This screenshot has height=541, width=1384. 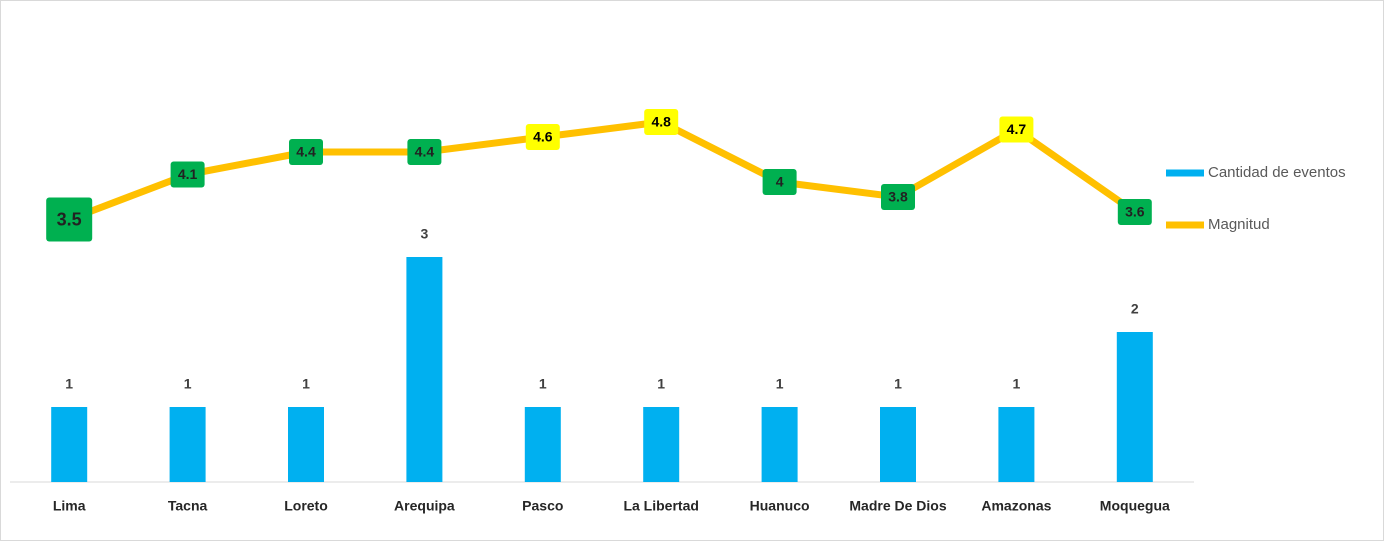 I want to click on line-value-label: 4.1, so click(x=188, y=174).